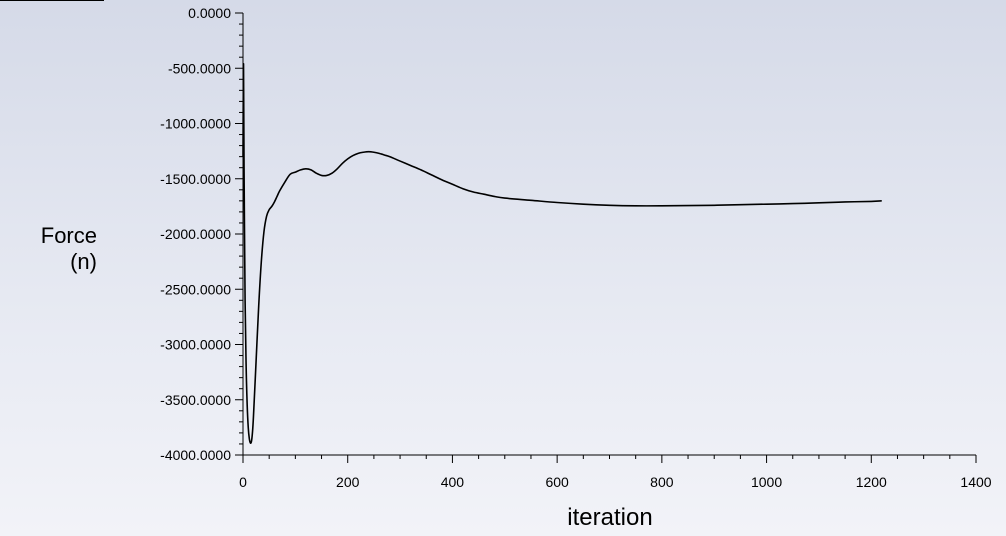 The height and width of the screenshot is (536, 1006). Describe the element at coordinates (195, 345) in the screenshot. I see `y-tick-label: -3000.0000` at that location.